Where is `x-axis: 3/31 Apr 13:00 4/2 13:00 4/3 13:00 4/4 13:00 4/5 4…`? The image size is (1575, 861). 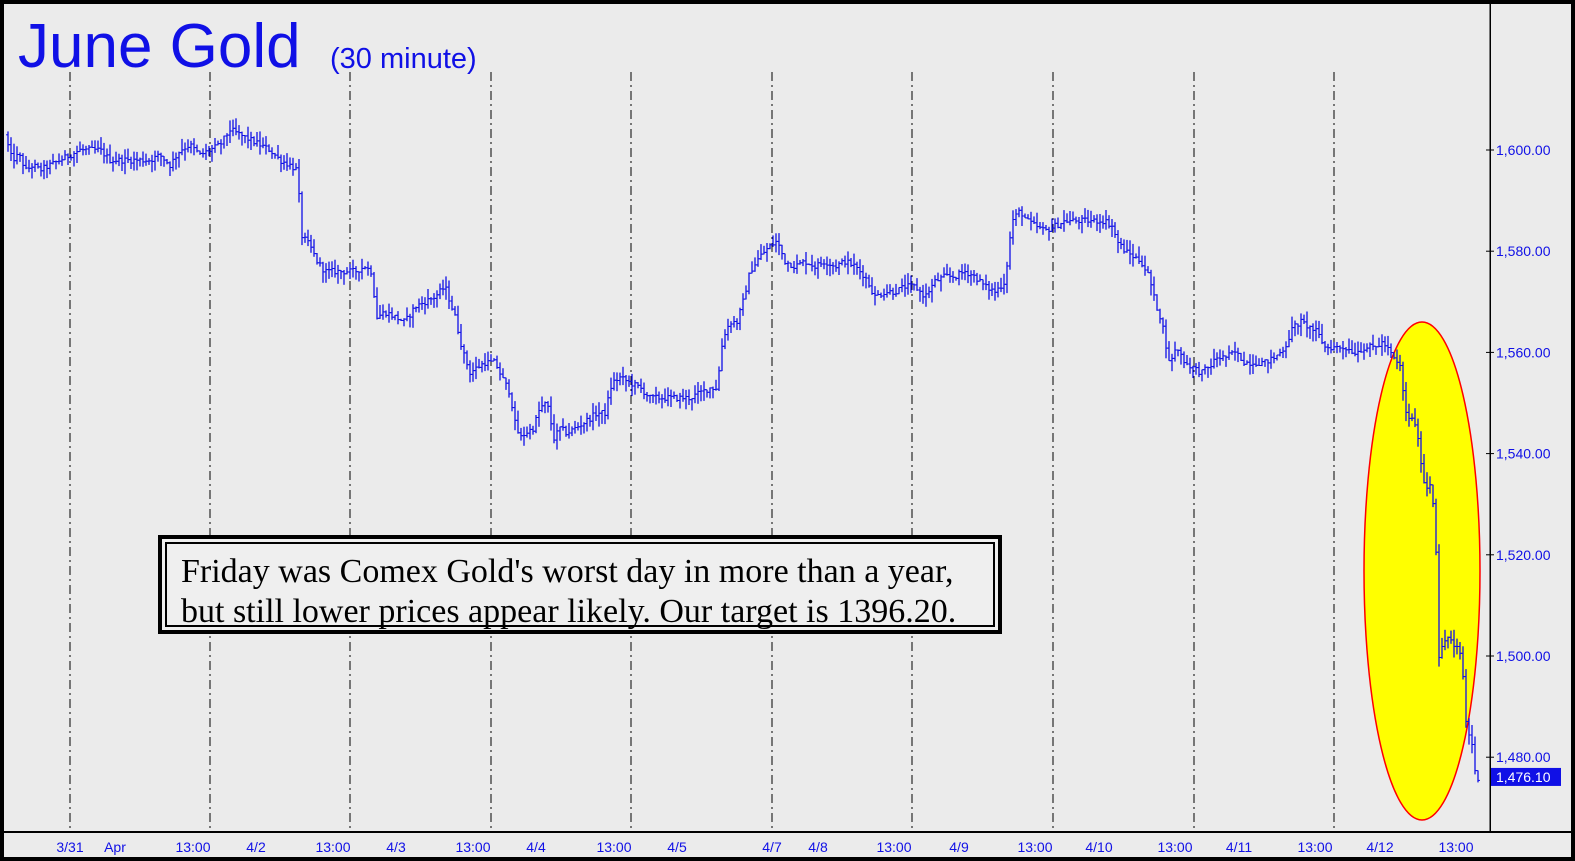 x-axis: 3/31 Apr 13:00 4/2 13:00 4/3 13:00 4/4 13:00 4/5 4… is located at coordinates (747, 843).